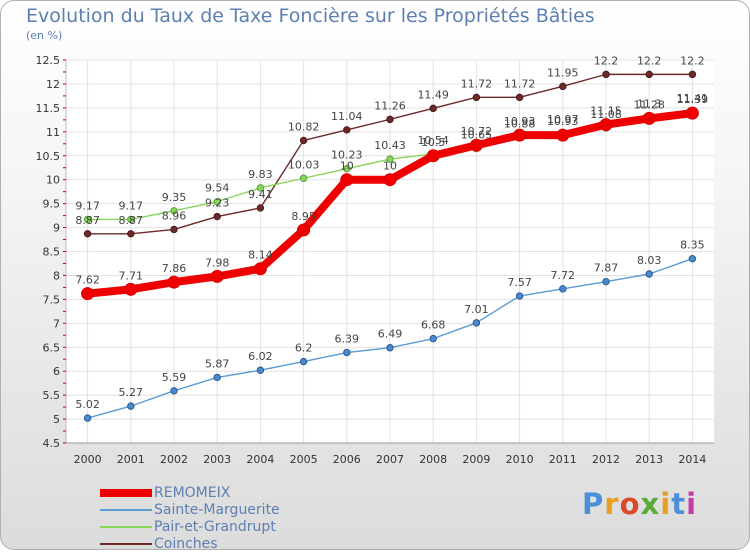 Image resolution: width=750 pixels, height=553 pixels. Describe the element at coordinates (679, 504) in the screenshot. I see `logo-letter: t` at that location.